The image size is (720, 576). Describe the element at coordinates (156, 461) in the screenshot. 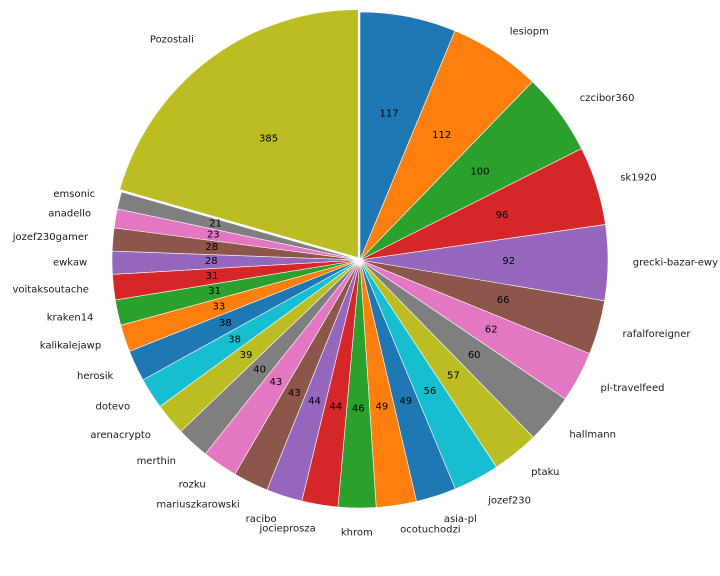

I see `pie-slice-label-merthin: merthin` at that location.